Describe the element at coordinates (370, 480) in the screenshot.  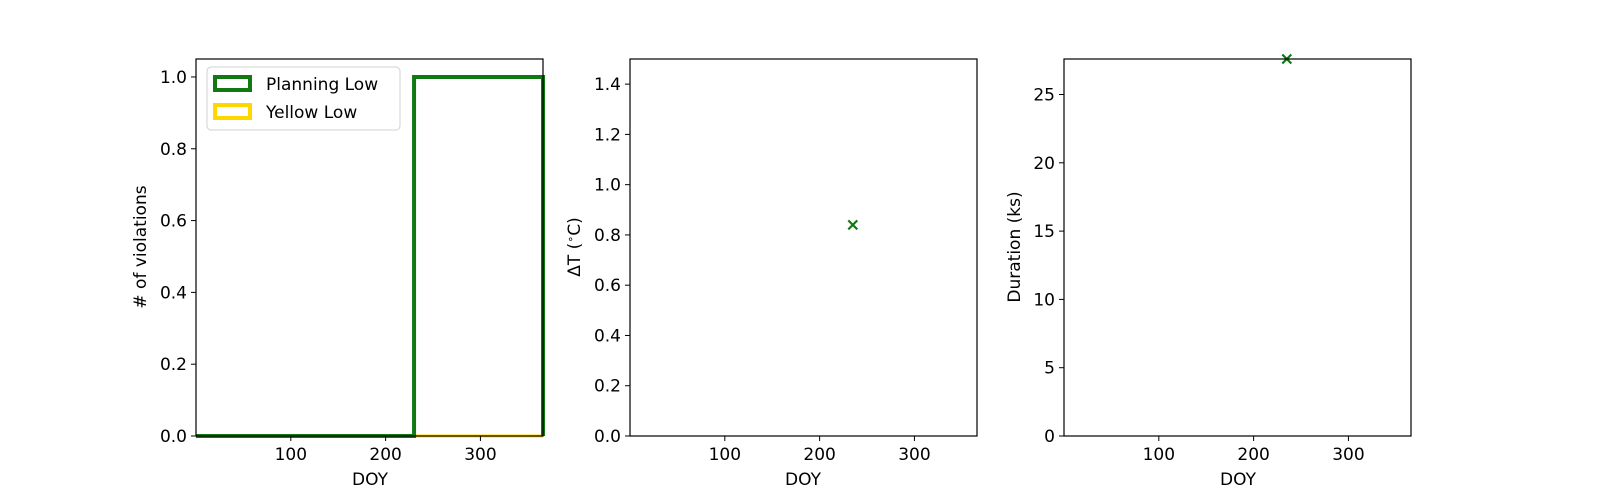
I see `violations-x-axis-label: DOY` at that location.